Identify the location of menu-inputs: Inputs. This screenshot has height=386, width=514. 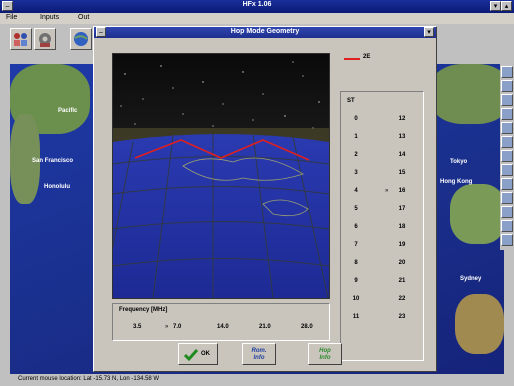
(50, 17).